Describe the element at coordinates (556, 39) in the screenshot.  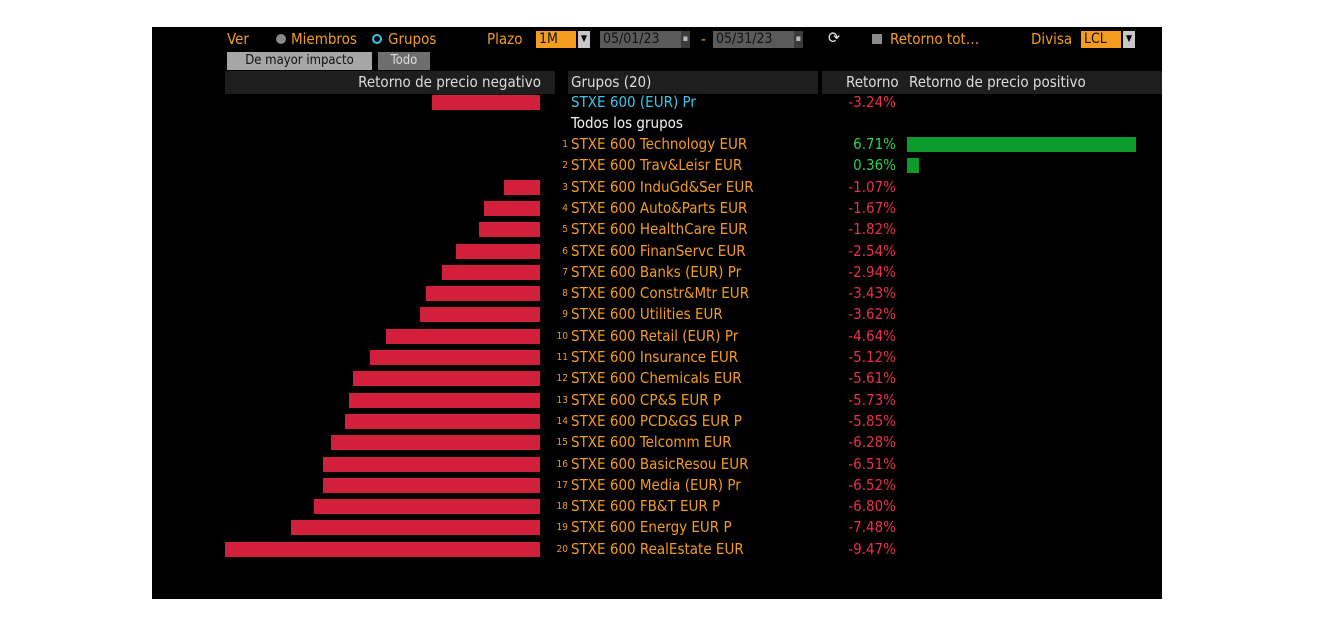
I see `period-select: 1M` at that location.